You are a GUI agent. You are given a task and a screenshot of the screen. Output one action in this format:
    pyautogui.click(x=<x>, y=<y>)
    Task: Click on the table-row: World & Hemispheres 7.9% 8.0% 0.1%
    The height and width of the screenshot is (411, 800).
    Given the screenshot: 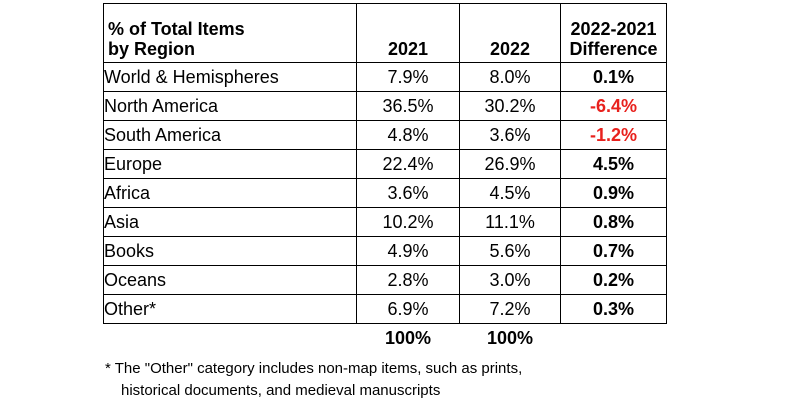 What is the action you would take?
    pyautogui.click(x=385, y=77)
    